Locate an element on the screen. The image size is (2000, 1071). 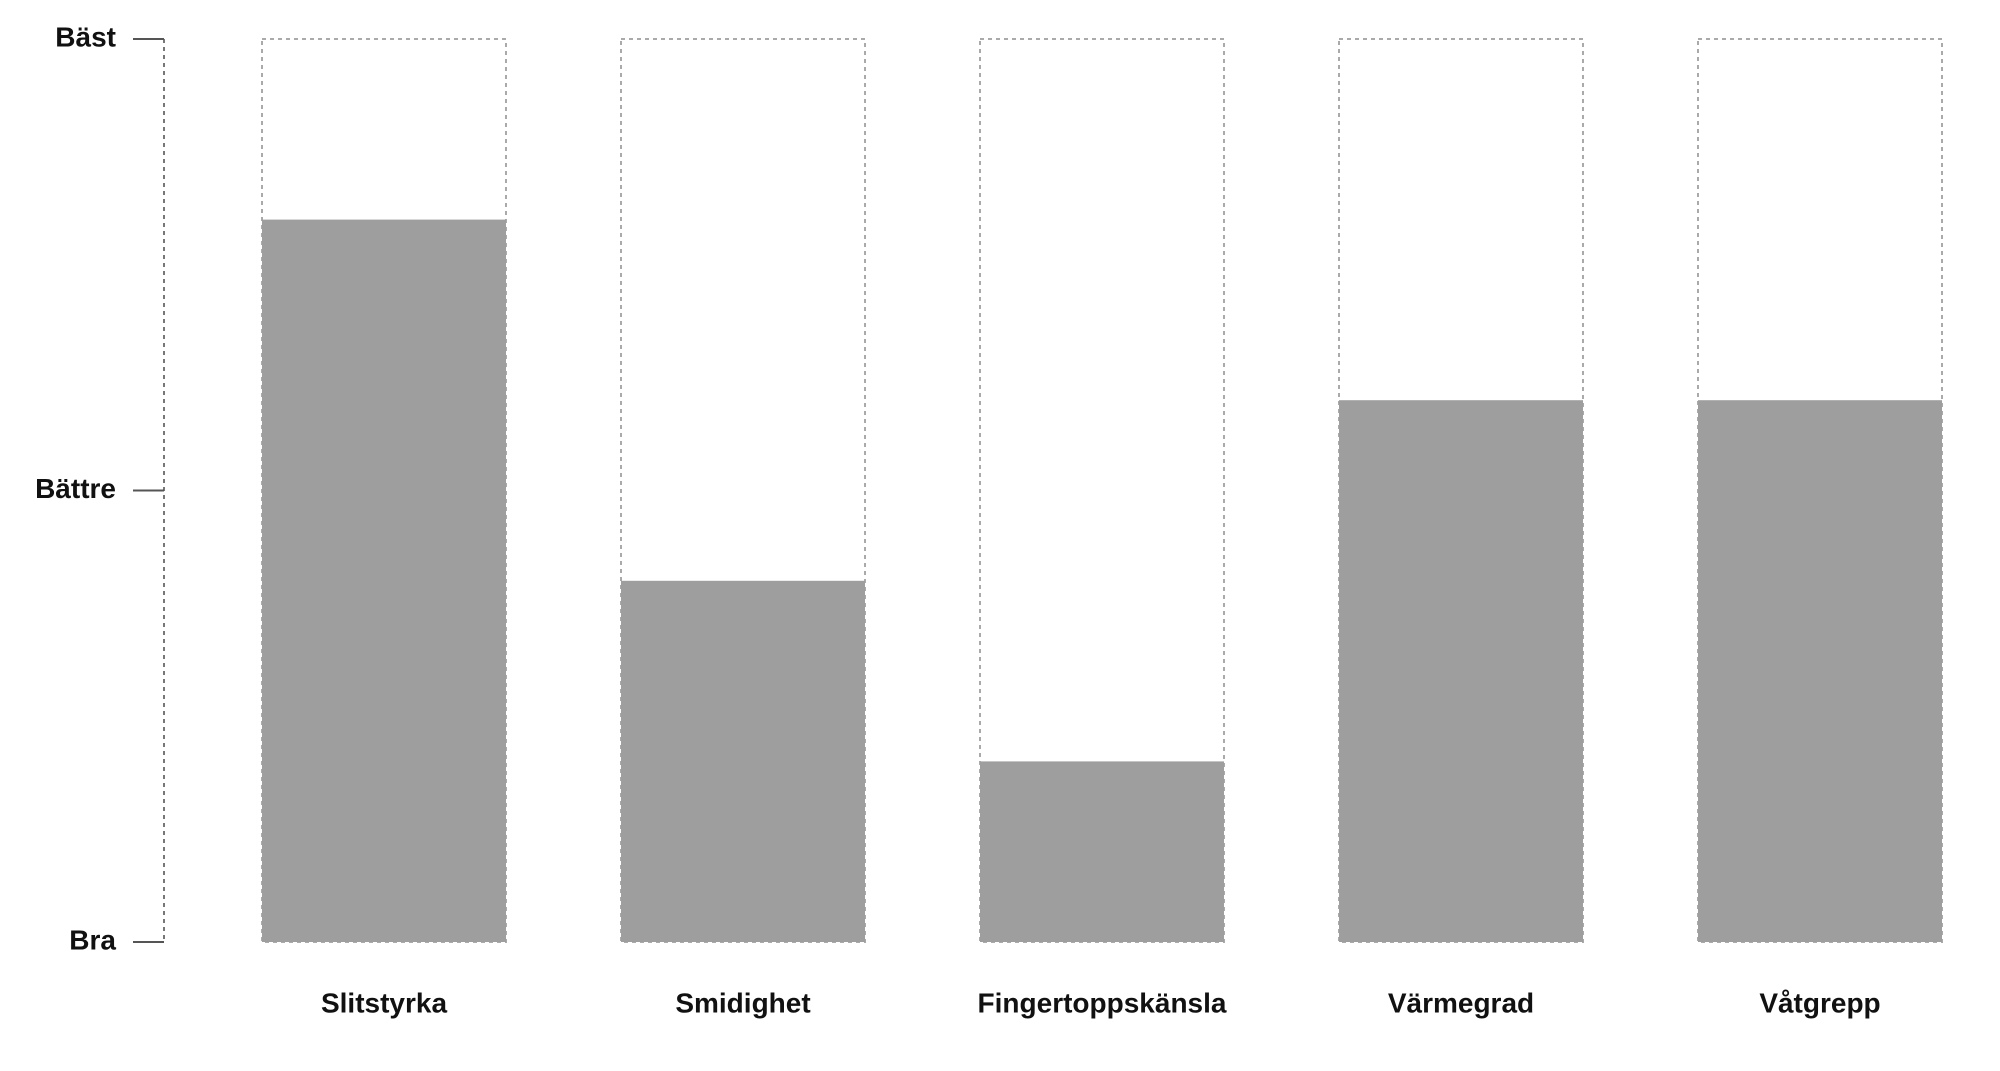
x-tick-label: Slitstyrka is located at coordinates (384, 1002).